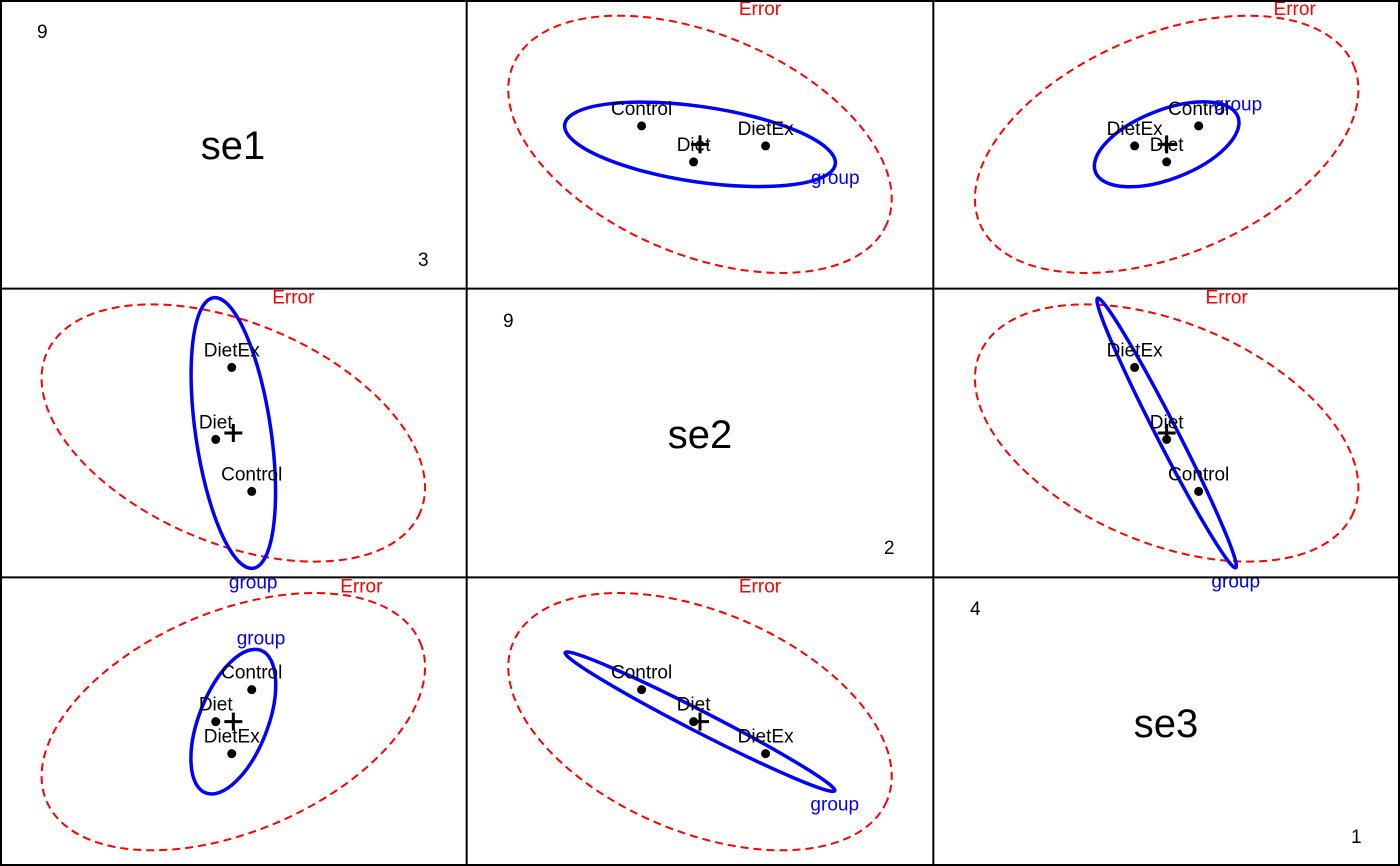  What do you see at coordinates (889, 548) in the screenshot?
I see `diag-min-se2: 2` at bounding box center [889, 548].